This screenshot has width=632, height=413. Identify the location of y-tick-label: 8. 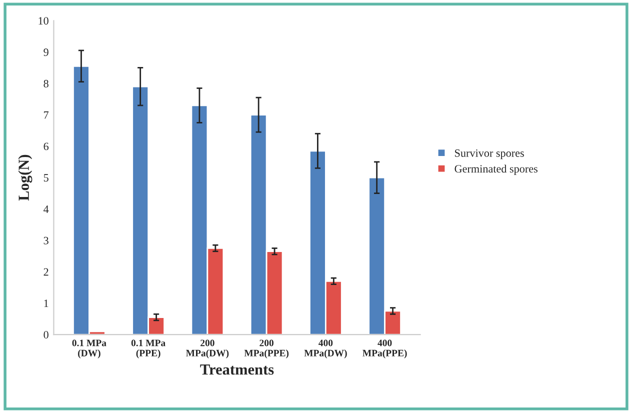
(46, 84).